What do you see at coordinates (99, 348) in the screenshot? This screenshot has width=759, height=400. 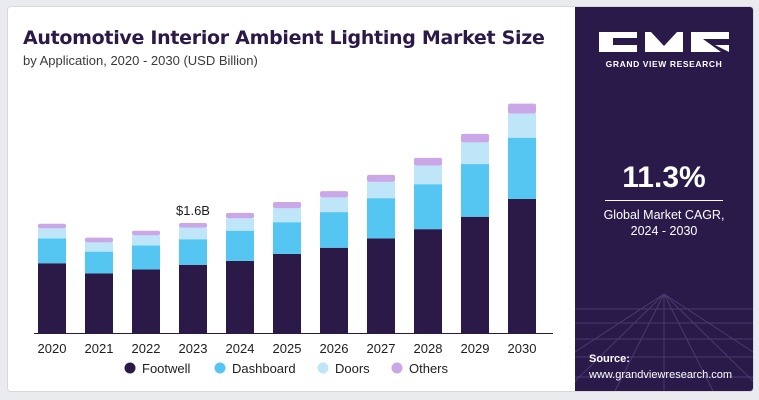 I see `x-tick-label: 2021` at bounding box center [99, 348].